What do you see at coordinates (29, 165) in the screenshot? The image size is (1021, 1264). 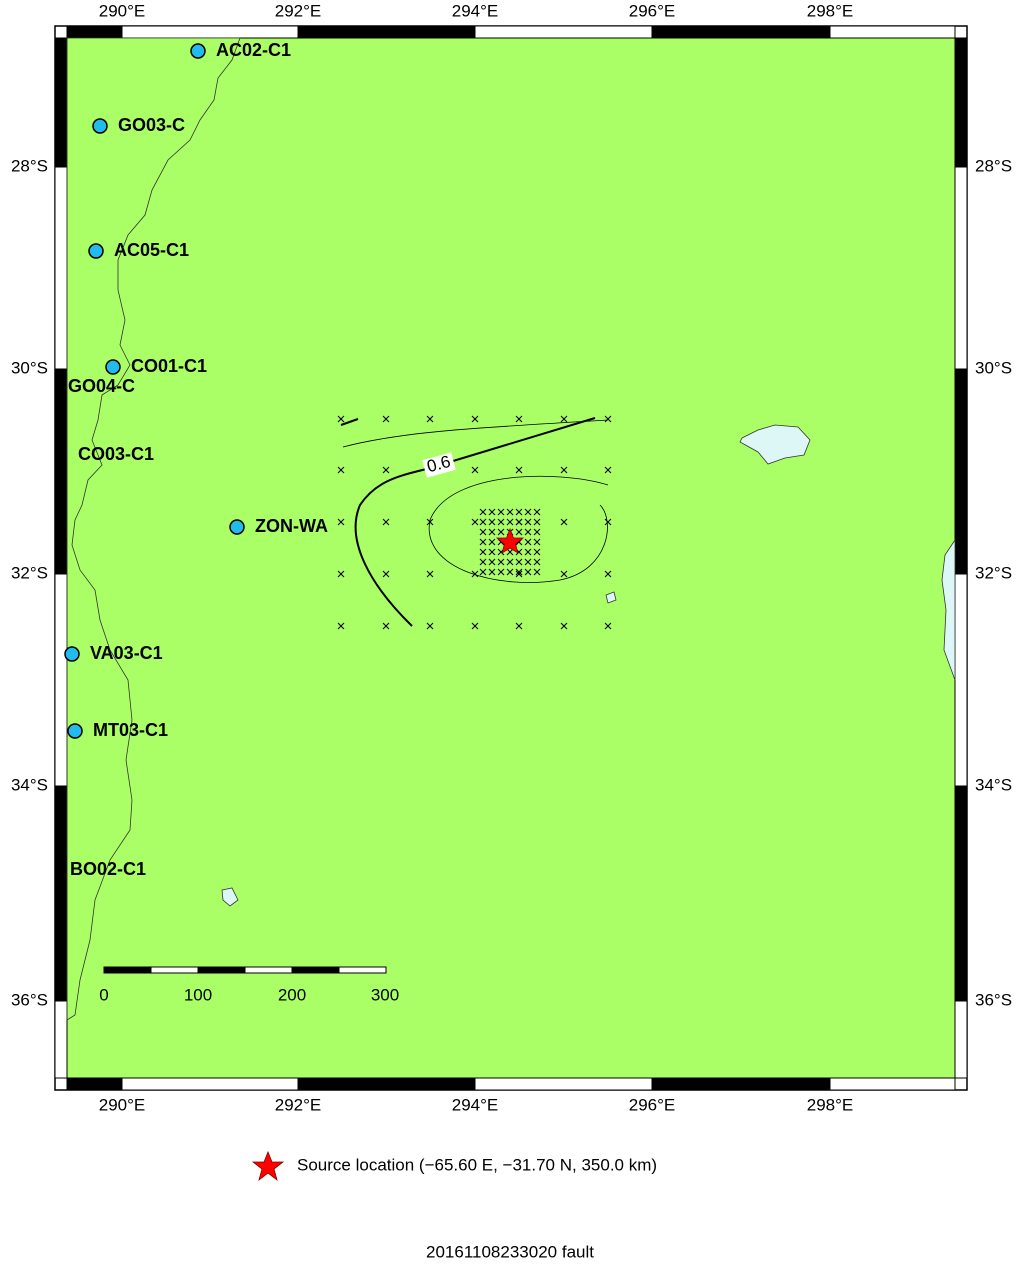 I see `lat-tick-label: 28°S` at bounding box center [29, 165].